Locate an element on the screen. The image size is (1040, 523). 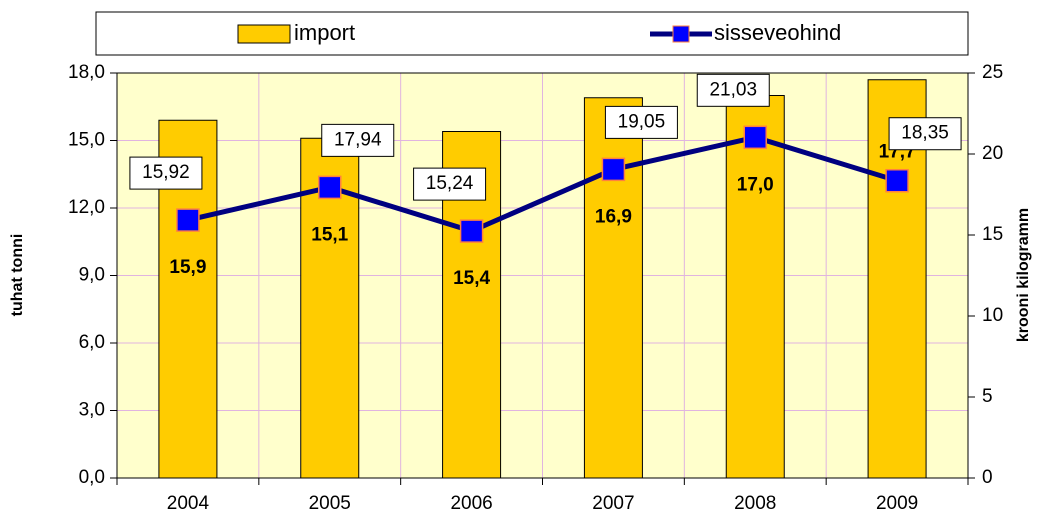
y-tick-label: 3,0 is located at coordinates (92, 410).